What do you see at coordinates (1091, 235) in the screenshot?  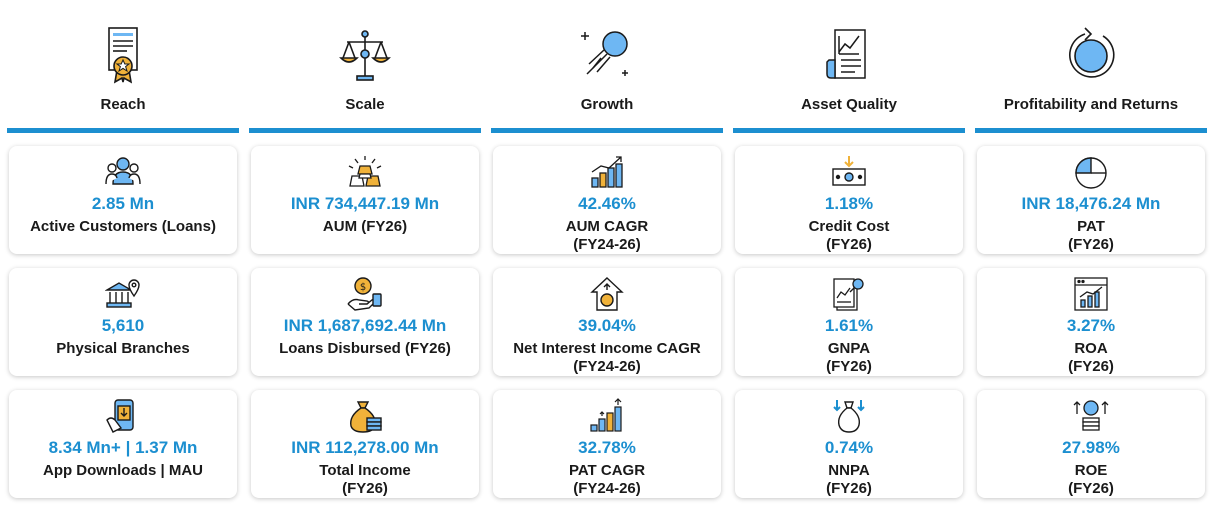 I see `metric-label: PAT (FY26)` at bounding box center [1091, 235].